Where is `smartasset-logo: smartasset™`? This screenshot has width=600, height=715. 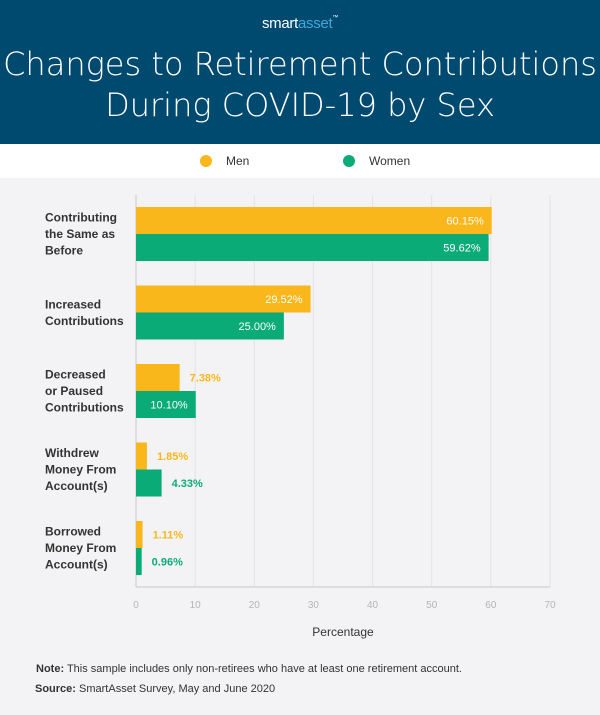 smartasset-logo: smartasset™ is located at coordinates (300, 23).